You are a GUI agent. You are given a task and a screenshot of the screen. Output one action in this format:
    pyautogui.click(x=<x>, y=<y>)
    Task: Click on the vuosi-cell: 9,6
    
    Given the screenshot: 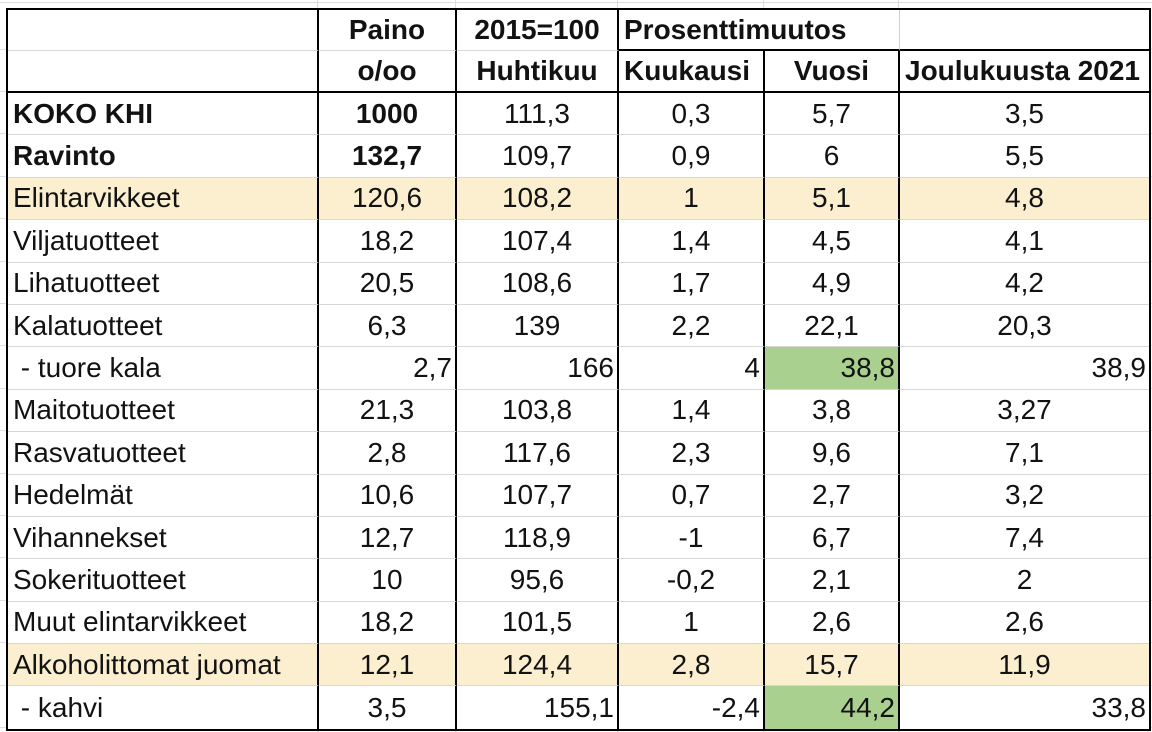 What is the action you would take?
    pyautogui.click(x=832, y=453)
    